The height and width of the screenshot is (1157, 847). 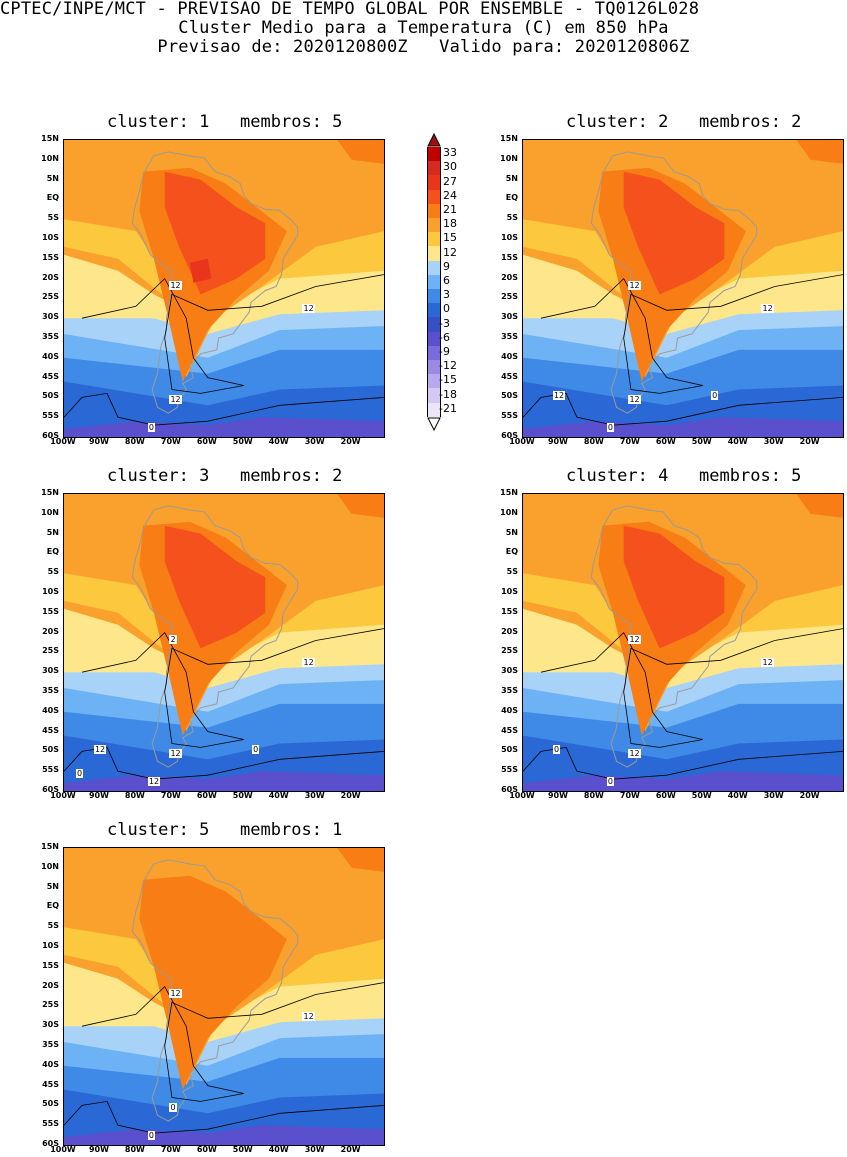 What do you see at coordinates (450, 181) in the screenshot?
I see `colorbar-level-label: 27` at bounding box center [450, 181].